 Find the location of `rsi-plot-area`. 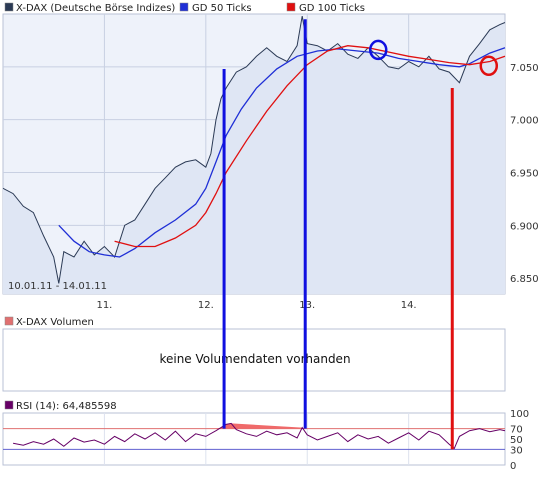

rsi-plot-area is located at coordinates (254, 439).